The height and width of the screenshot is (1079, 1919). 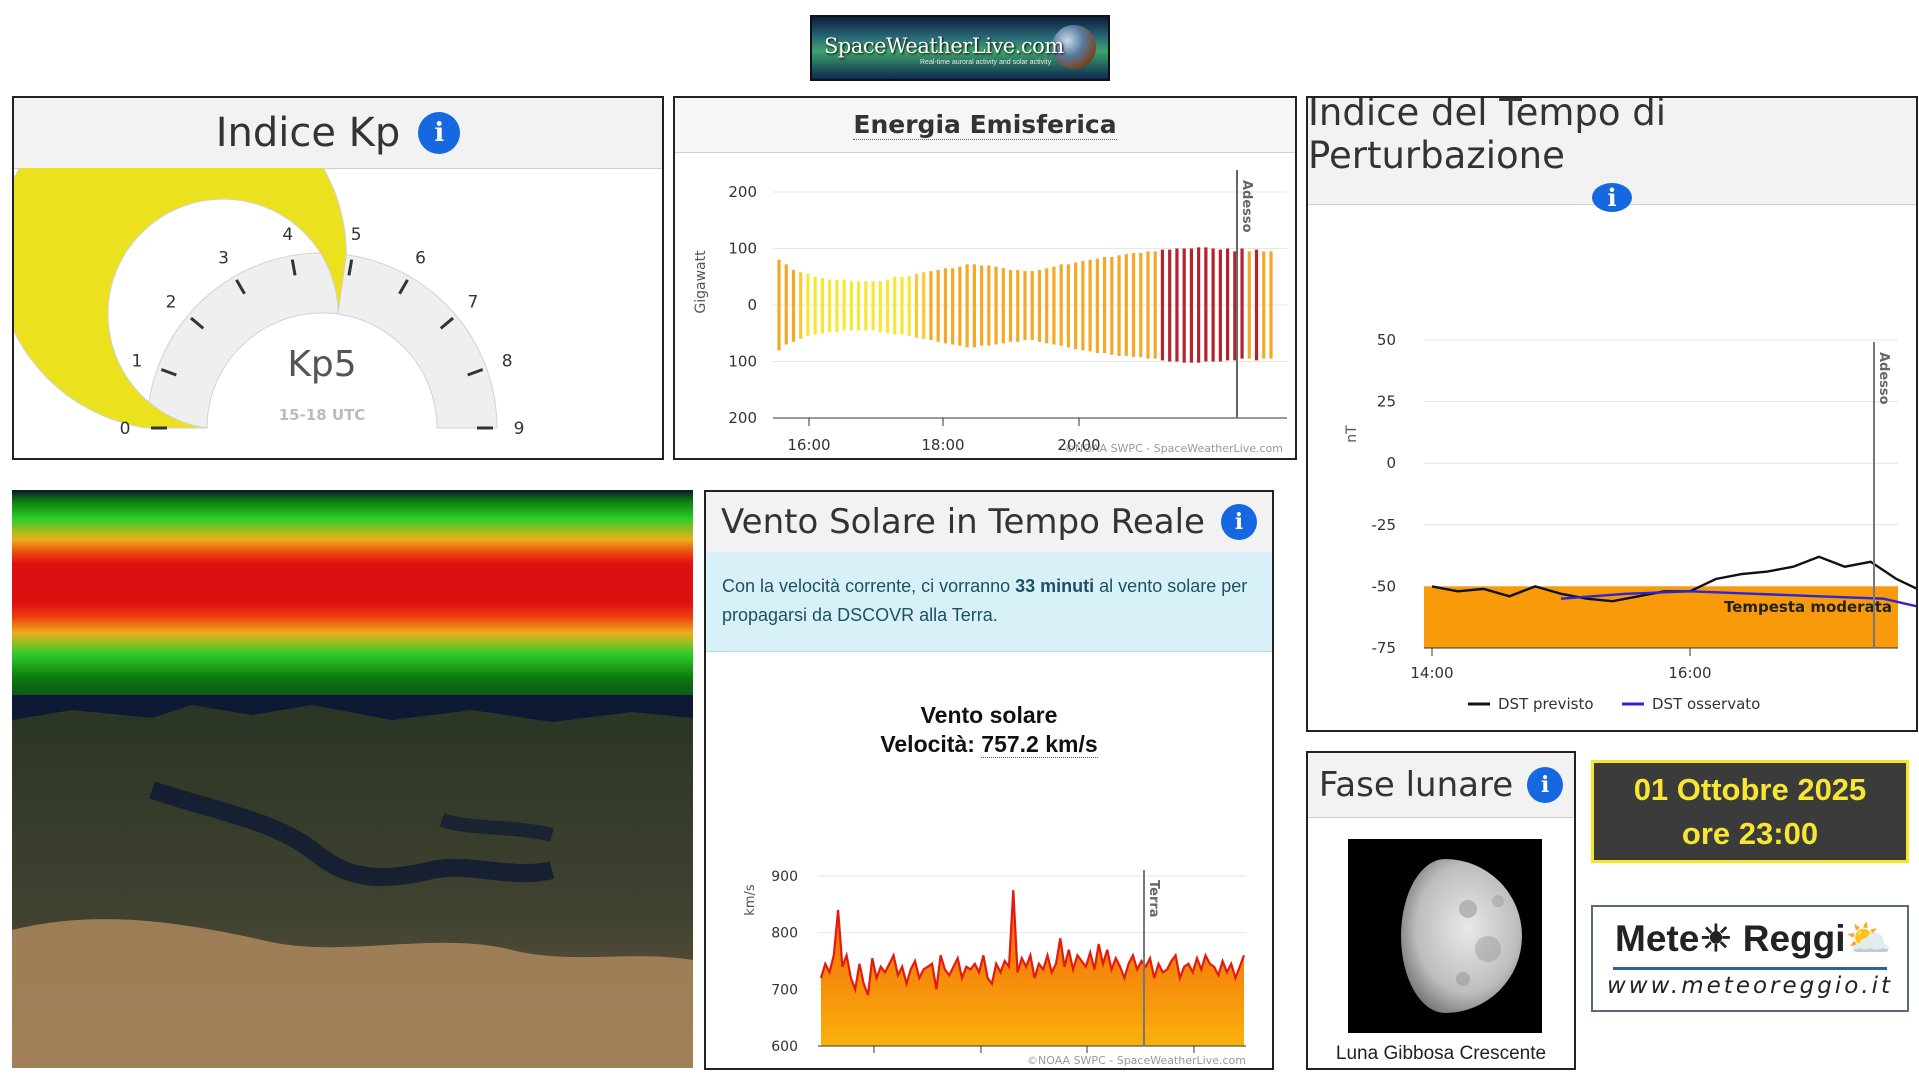 I want to click on solar-wind-header: Vento Solare in Tempo Reale i, so click(x=989, y=522).